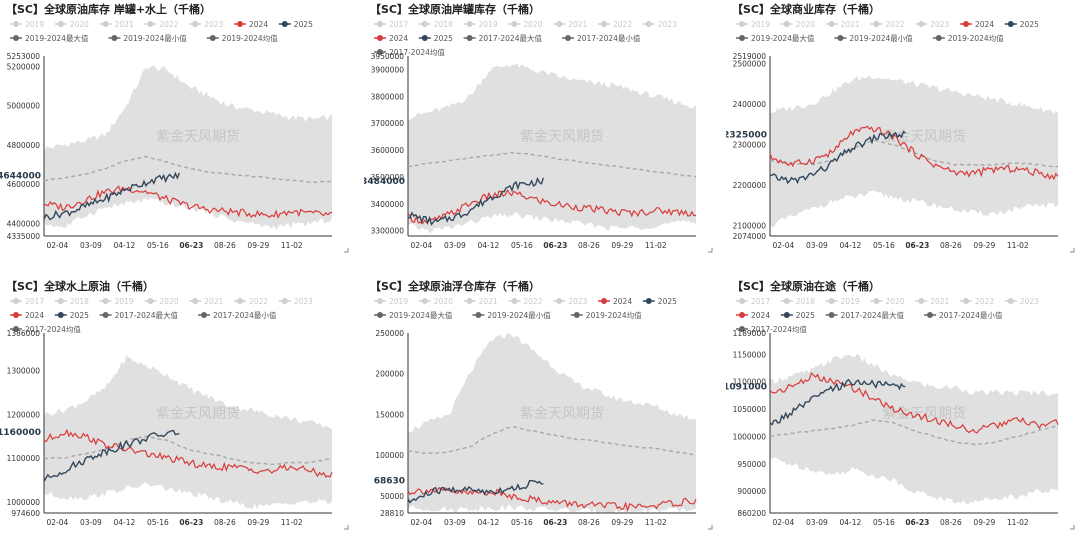 The width and height of the screenshot is (1080, 539). What do you see at coordinates (24, 56) in the screenshot?
I see `y-tick-label: 5253000` at bounding box center [24, 56].